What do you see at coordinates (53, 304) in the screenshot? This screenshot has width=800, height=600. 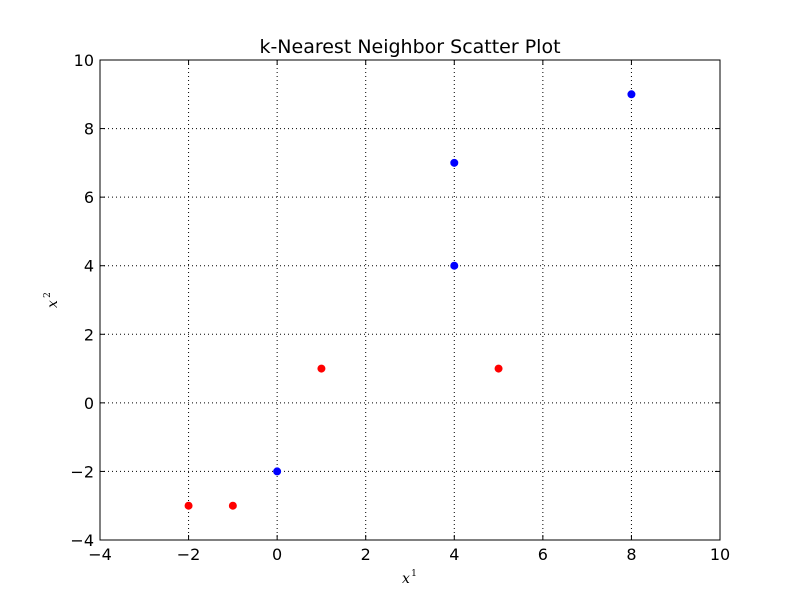 I see `y-axis-label-base: x` at bounding box center [53, 304].